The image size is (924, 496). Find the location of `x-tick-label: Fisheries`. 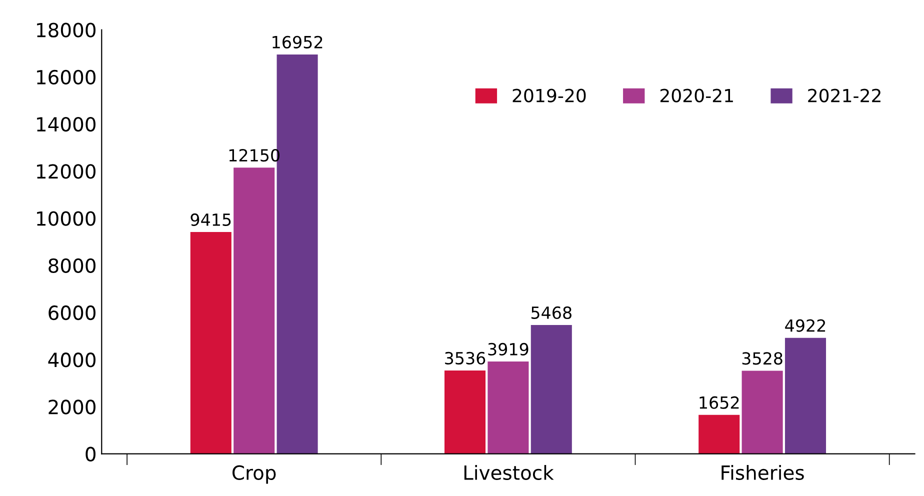

x-tick-label: Fisheries is located at coordinates (763, 472).